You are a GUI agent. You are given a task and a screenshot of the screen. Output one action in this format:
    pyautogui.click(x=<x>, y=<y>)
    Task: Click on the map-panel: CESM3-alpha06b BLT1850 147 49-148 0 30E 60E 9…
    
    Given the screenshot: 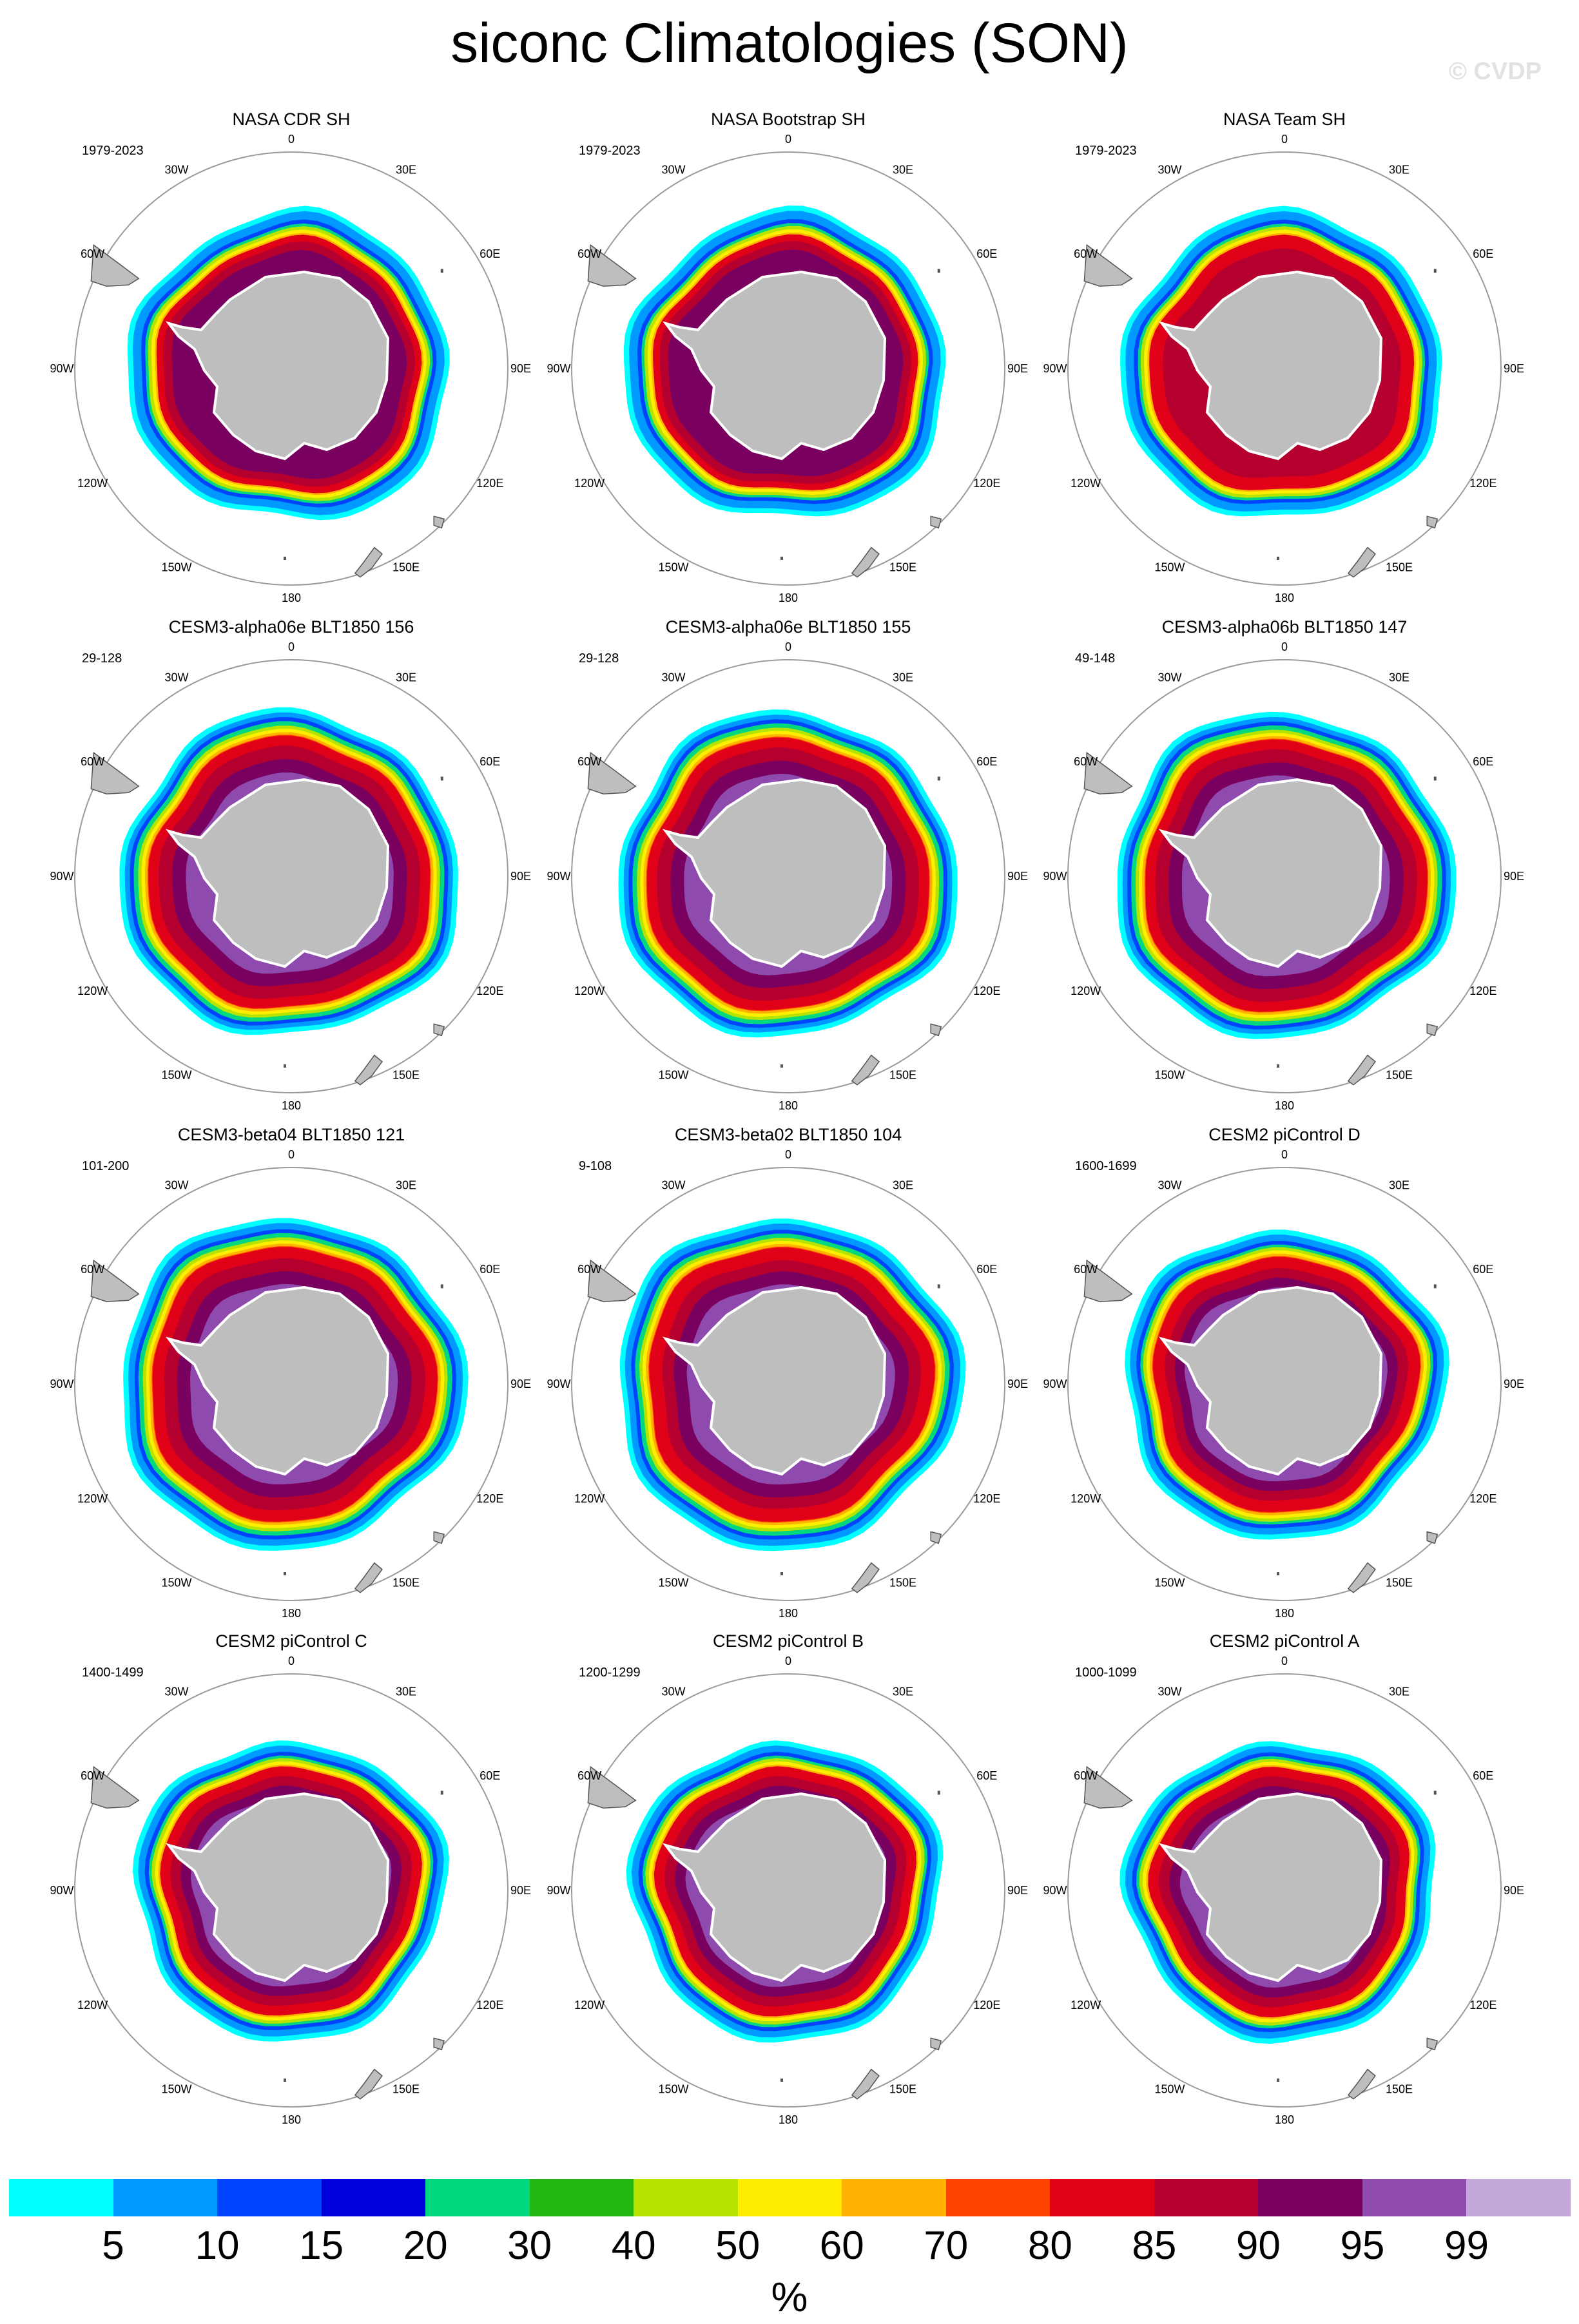 What is the action you would take?
    pyautogui.click(x=1283, y=864)
    